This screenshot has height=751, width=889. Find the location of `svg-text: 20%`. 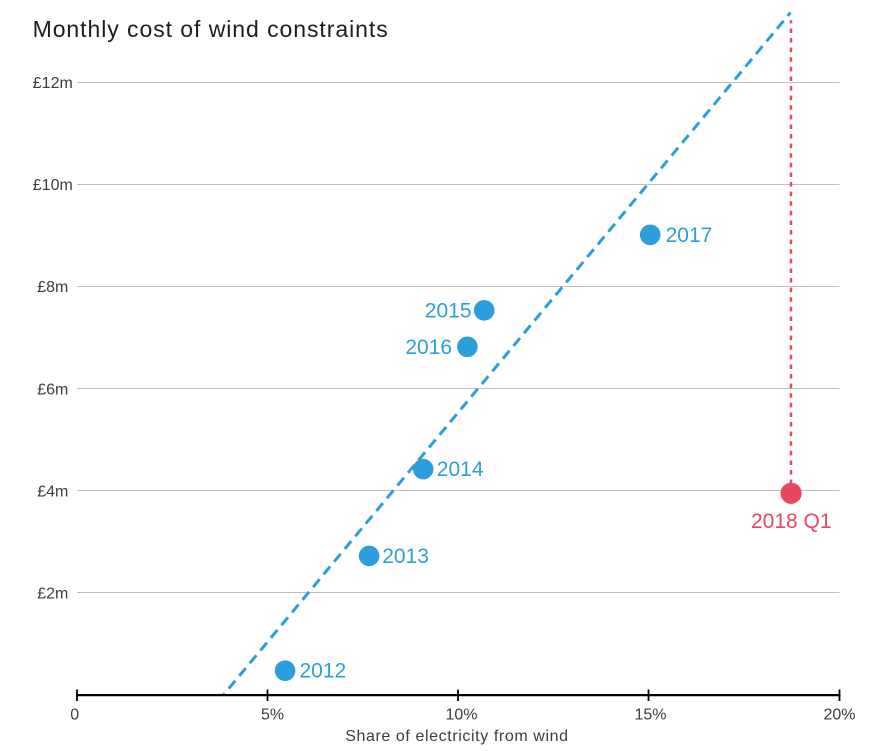

svg-text: 20% is located at coordinates (839, 714).